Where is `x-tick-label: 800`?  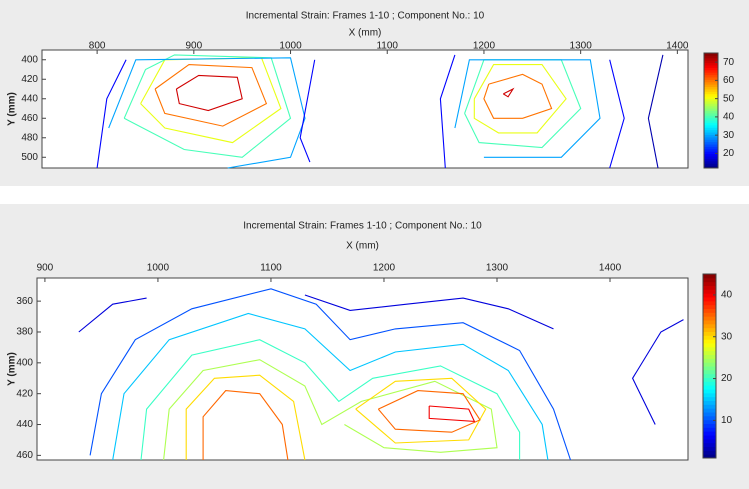 x-tick-label: 800 is located at coordinates (97, 46).